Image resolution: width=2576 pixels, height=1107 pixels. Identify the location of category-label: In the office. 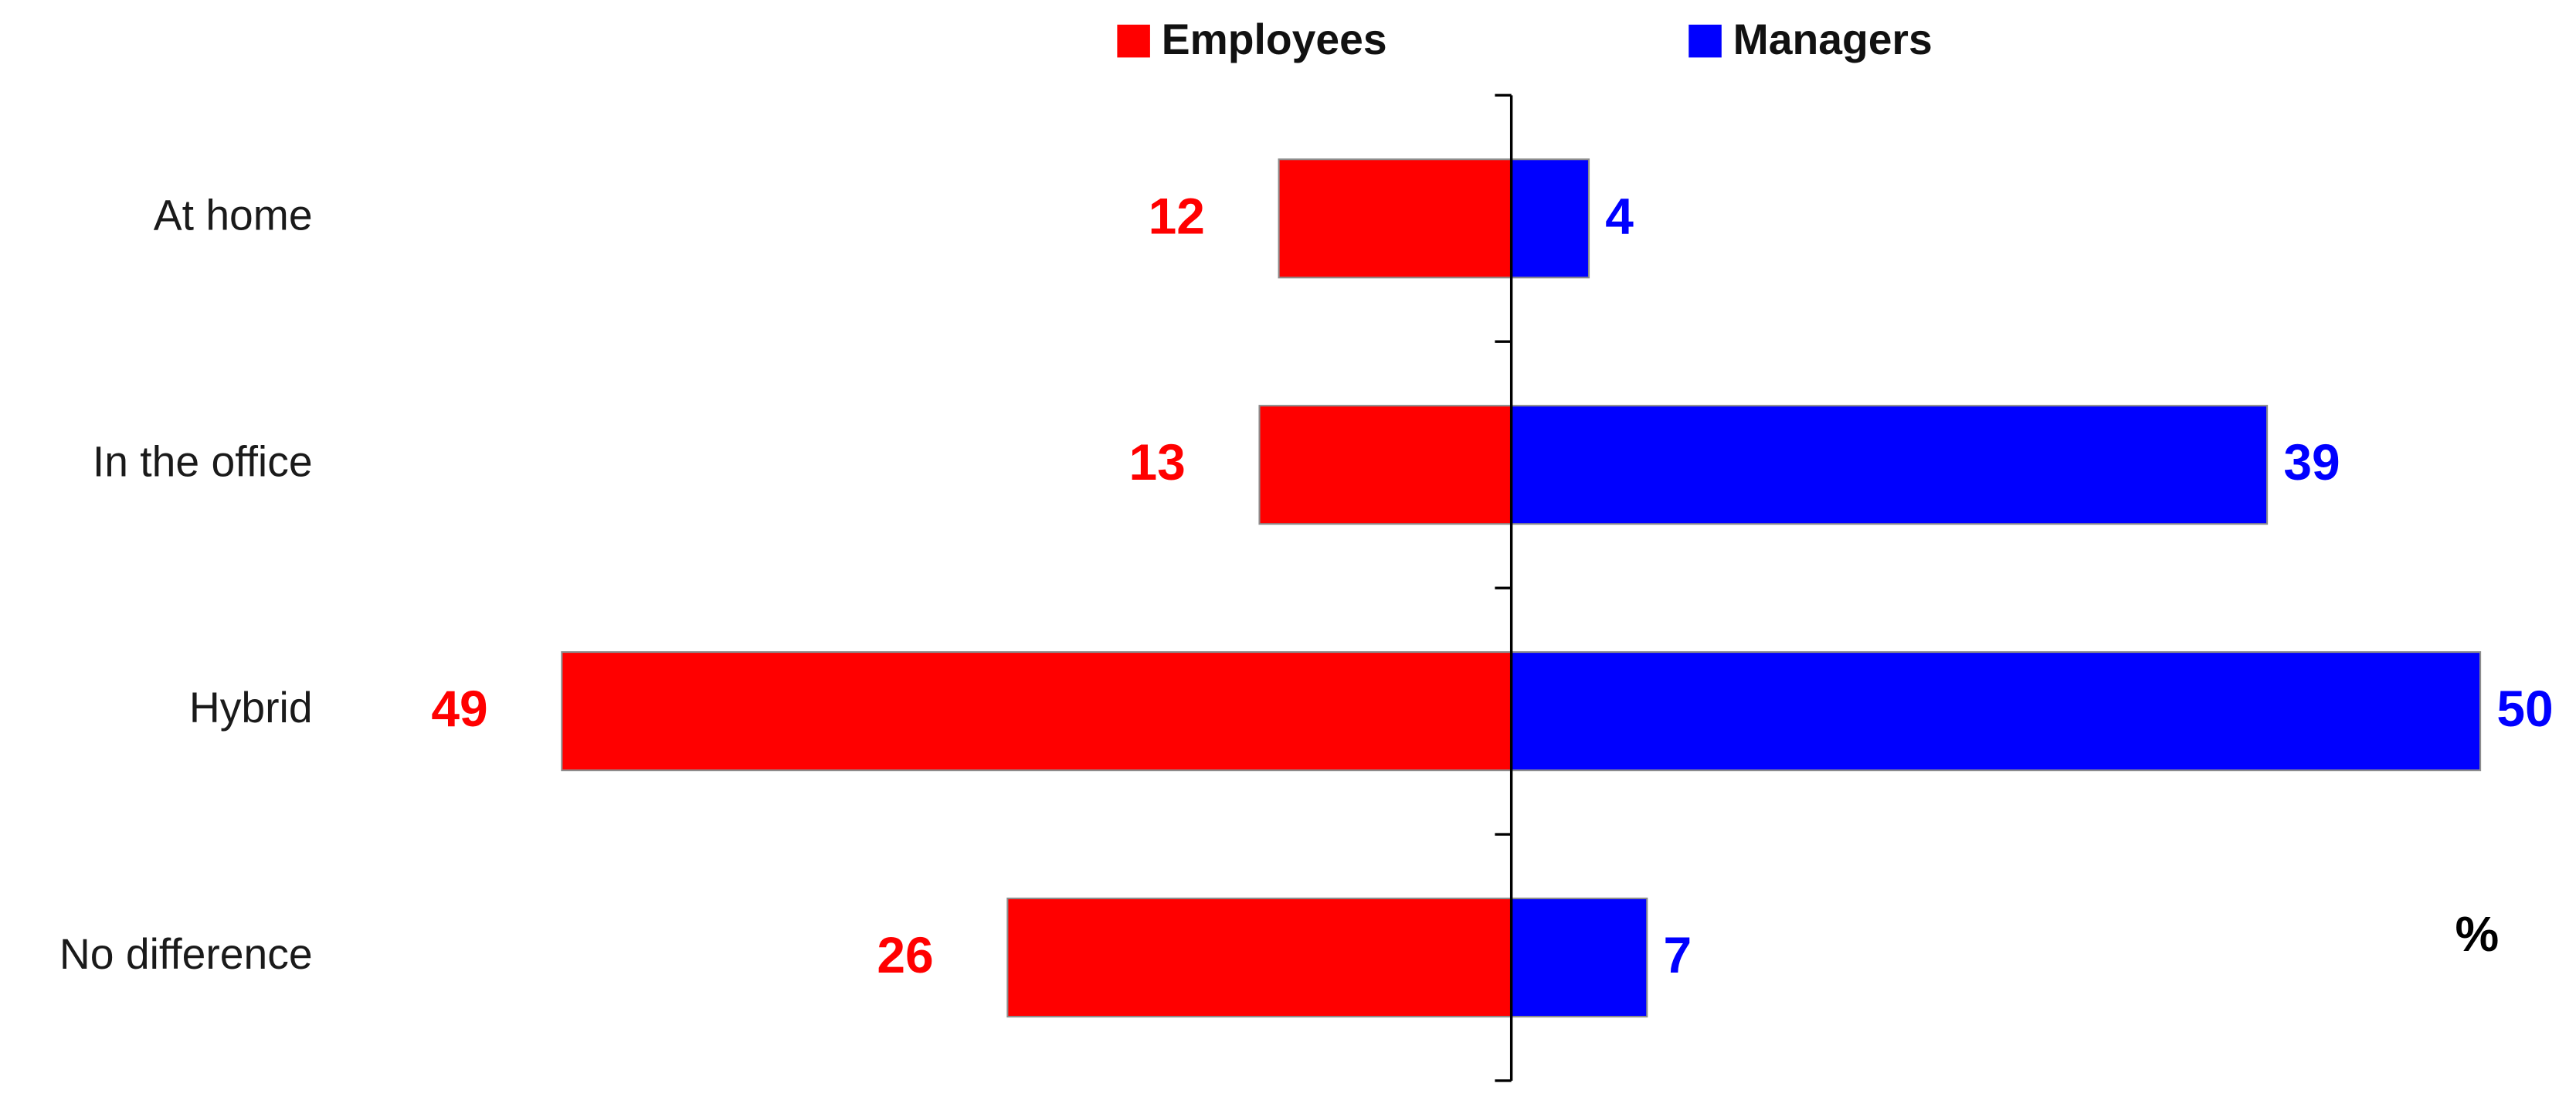
(203, 461).